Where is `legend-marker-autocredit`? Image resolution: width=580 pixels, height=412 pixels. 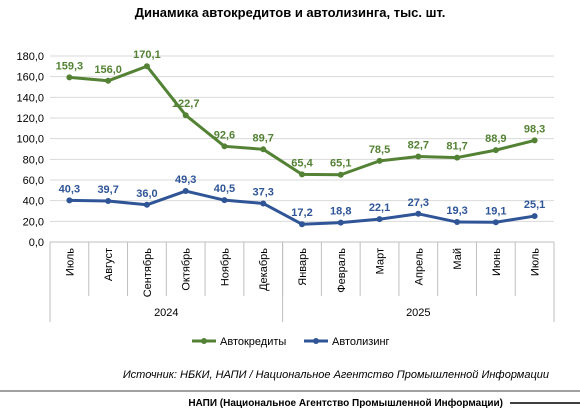
legend-marker-autocredit is located at coordinates (204, 341).